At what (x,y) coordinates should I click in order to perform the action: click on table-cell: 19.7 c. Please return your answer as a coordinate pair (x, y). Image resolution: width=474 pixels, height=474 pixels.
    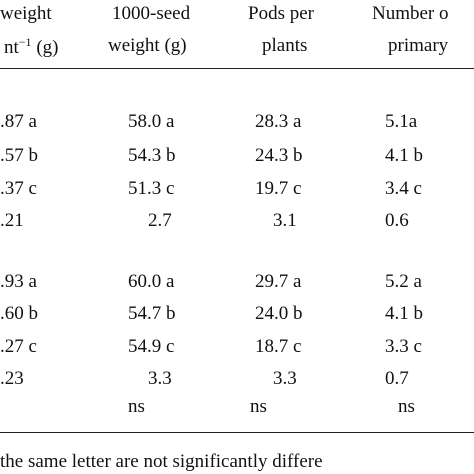
    Looking at the image, I should click on (278, 188).